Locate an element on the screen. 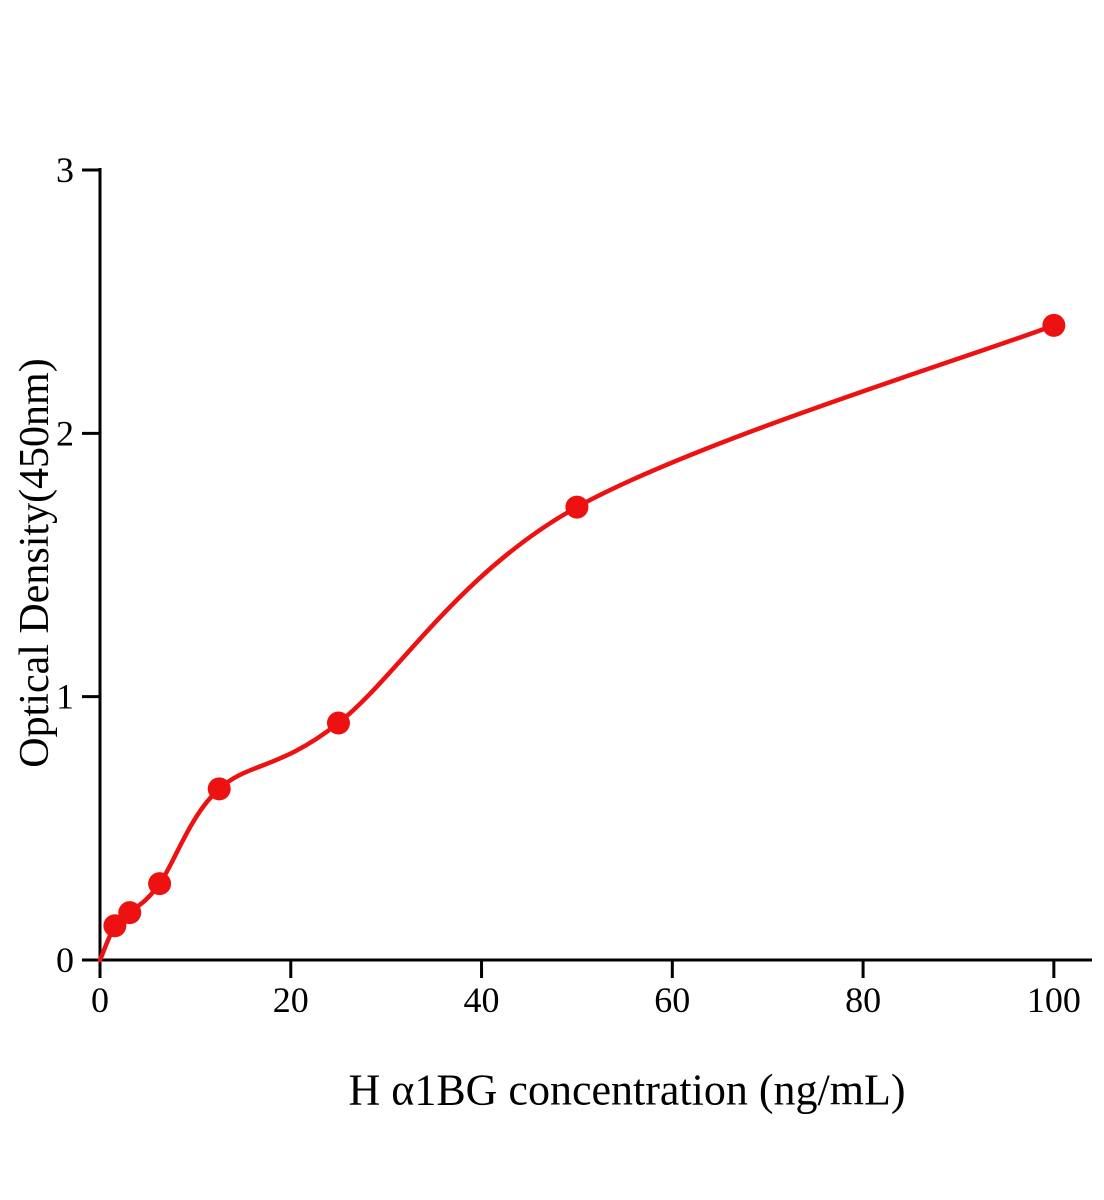  y-tick-label: 0 is located at coordinates (65, 960).